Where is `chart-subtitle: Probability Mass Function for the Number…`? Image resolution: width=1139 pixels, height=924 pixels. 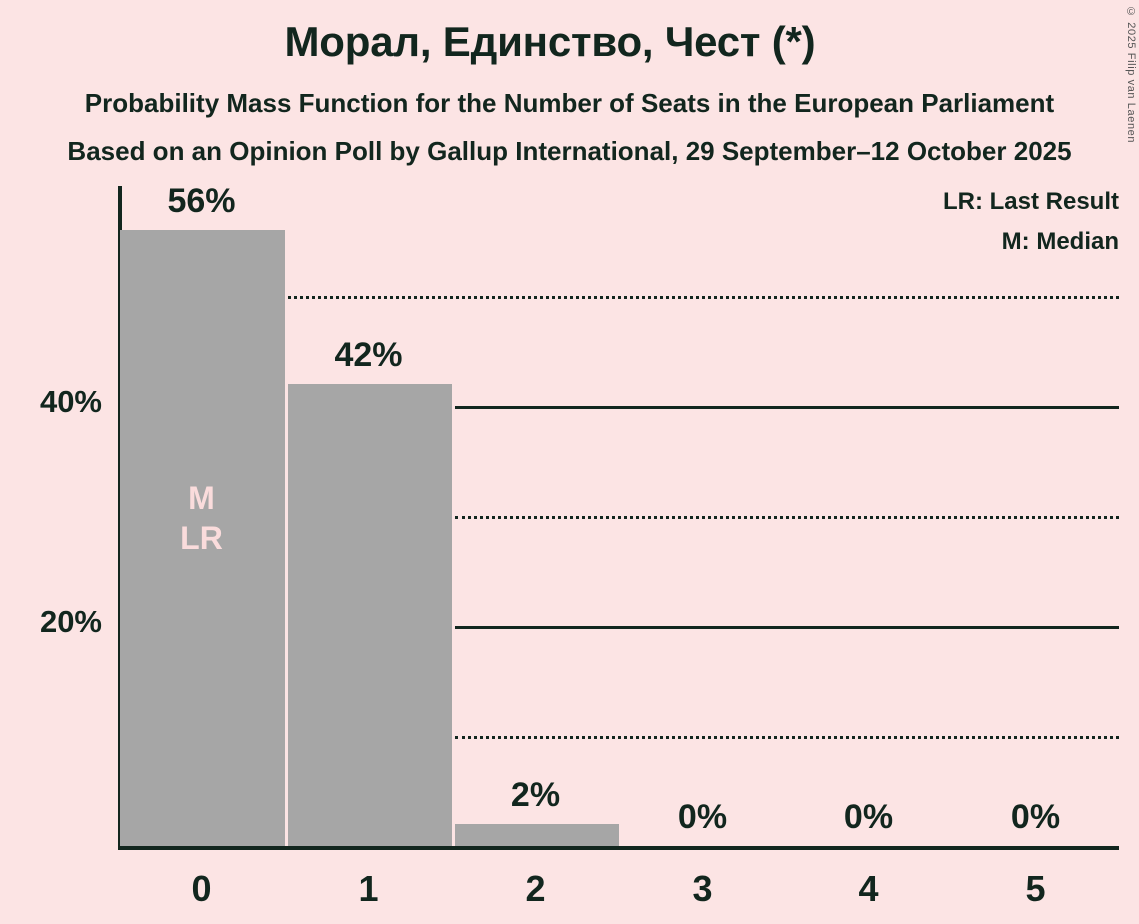 chart-subtitle: Probability Mass Function for the Number… is located at coordinates (569, 103).